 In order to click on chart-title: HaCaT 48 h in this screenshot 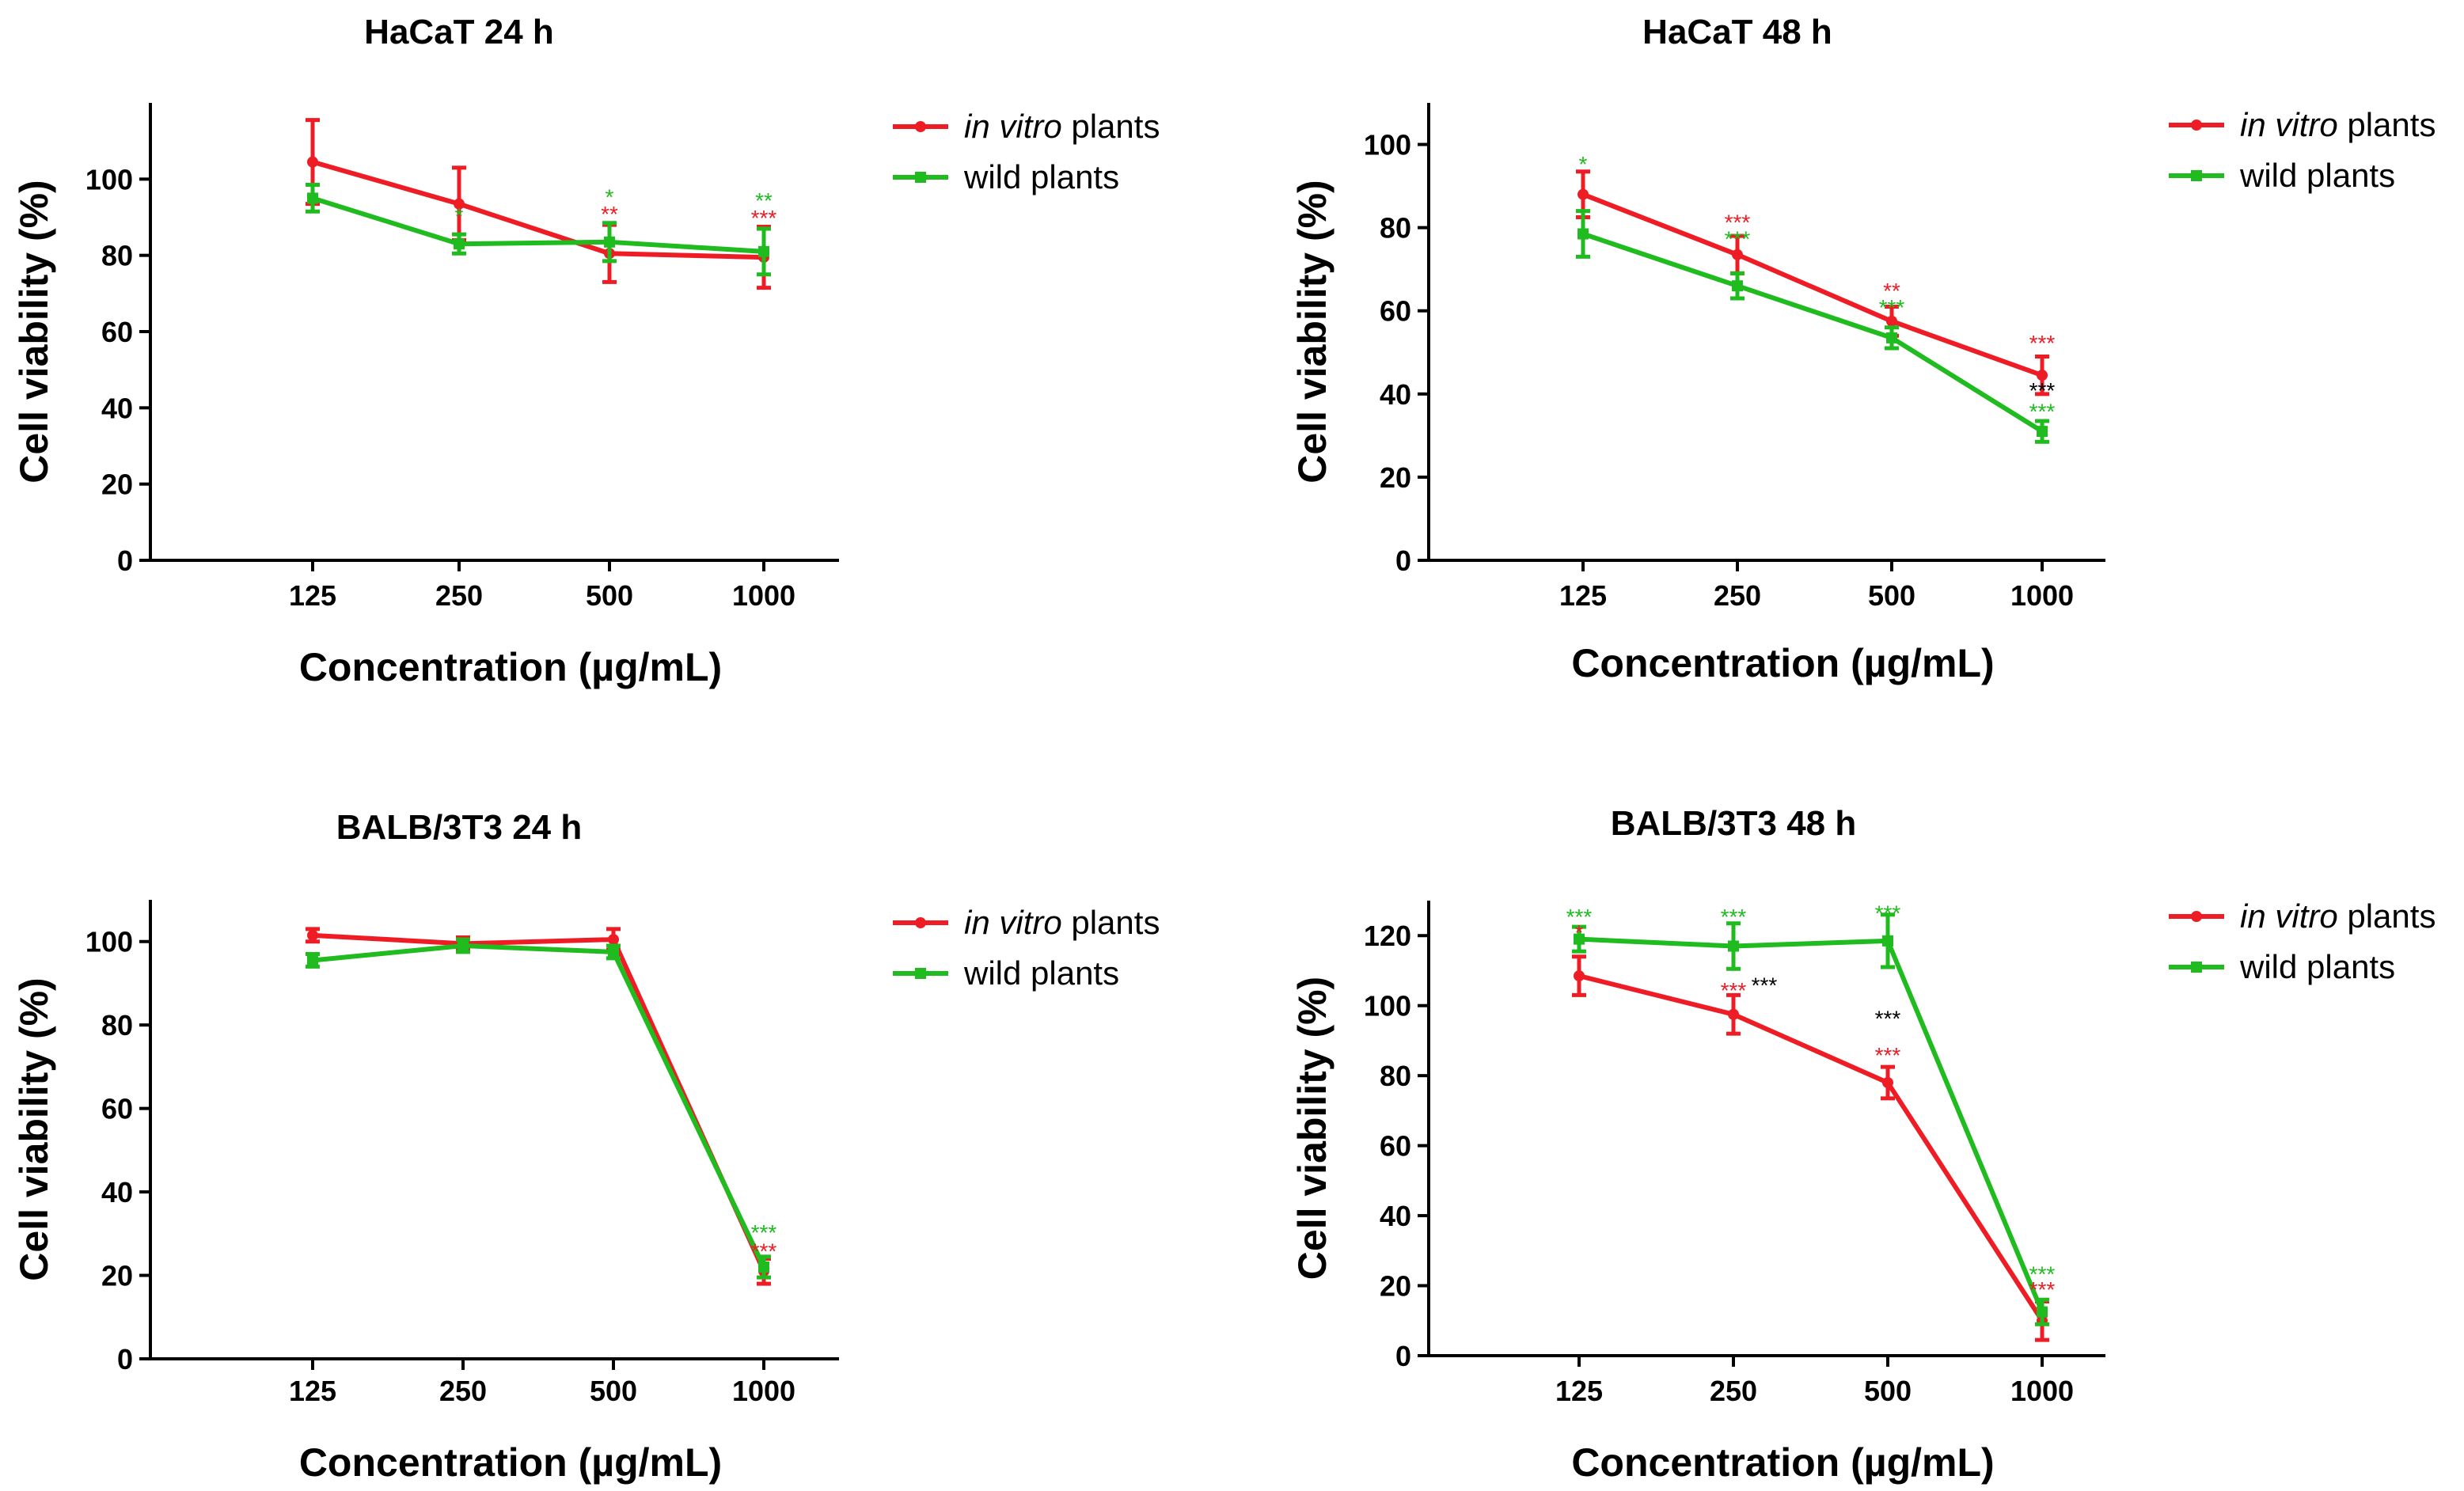, I will do `click(1737, 32)`.